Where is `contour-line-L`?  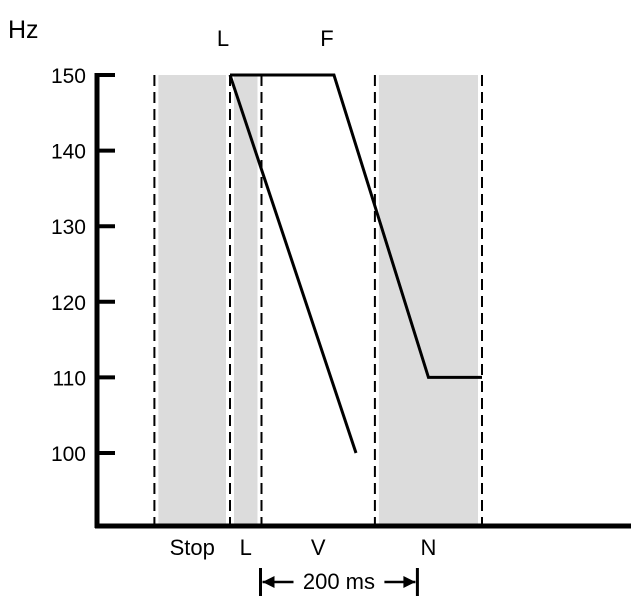
contour-line-L is located at coordinates (293, 264).